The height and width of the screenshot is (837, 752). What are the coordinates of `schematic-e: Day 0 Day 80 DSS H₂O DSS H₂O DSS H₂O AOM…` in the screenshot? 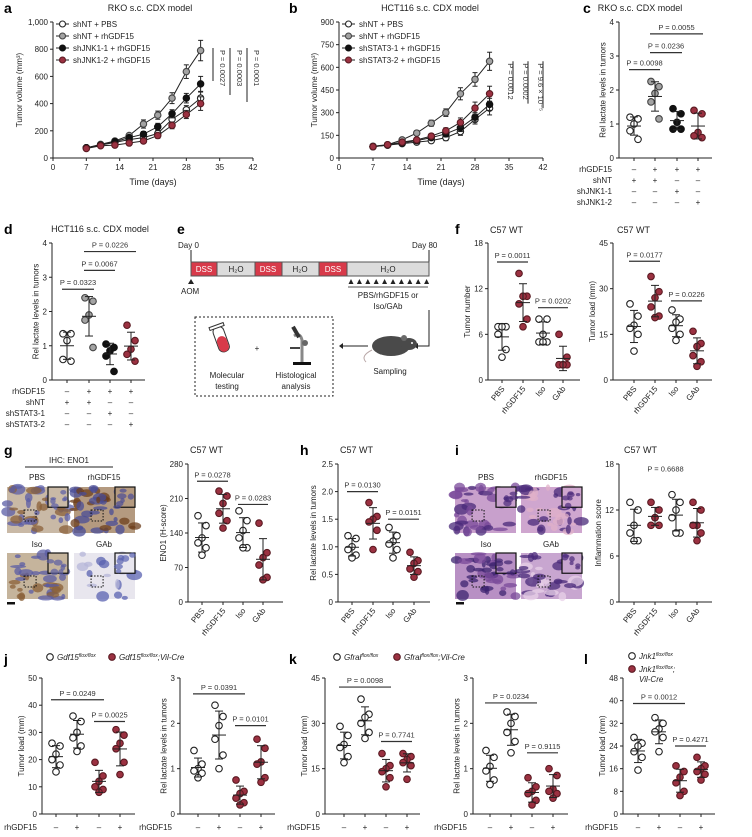 It's located at (308, 319).